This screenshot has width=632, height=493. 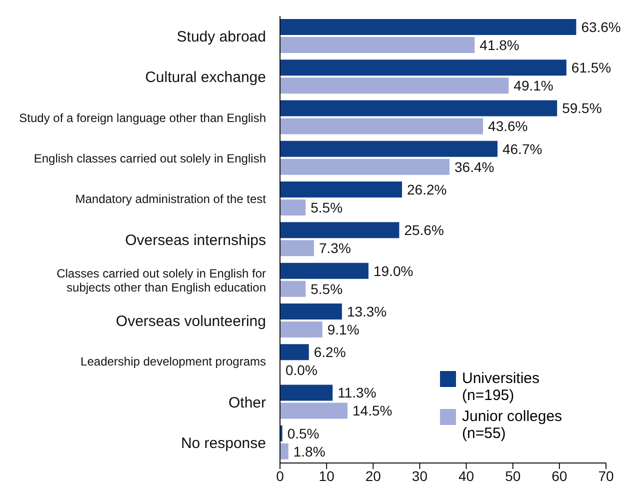 I want to click on y-tick-label: Overseas volunteering, so click(x=191, y=321).